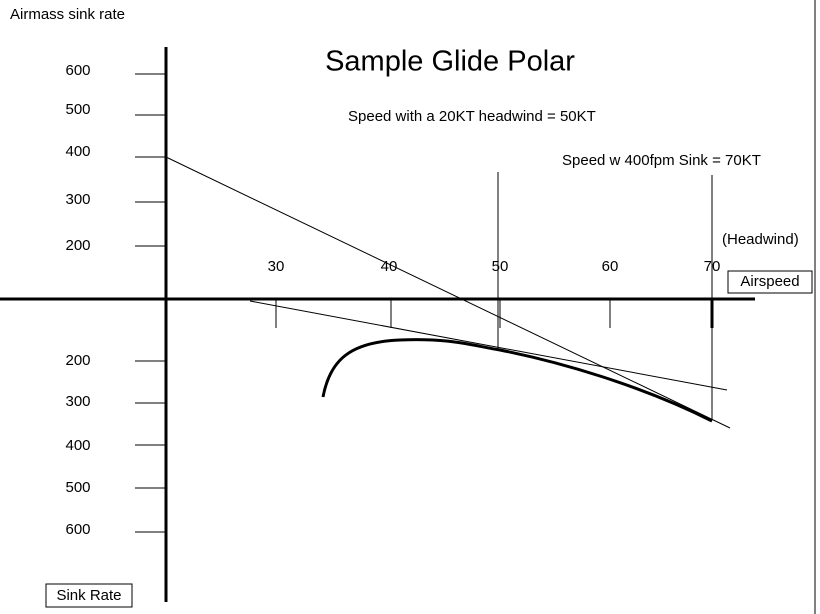 This screenshot has height=614, width=820. What do you see at coordinates (450, 62) in the screenshot?
I see `title: Sample Glide Polar` at bounding box center [450, 62].